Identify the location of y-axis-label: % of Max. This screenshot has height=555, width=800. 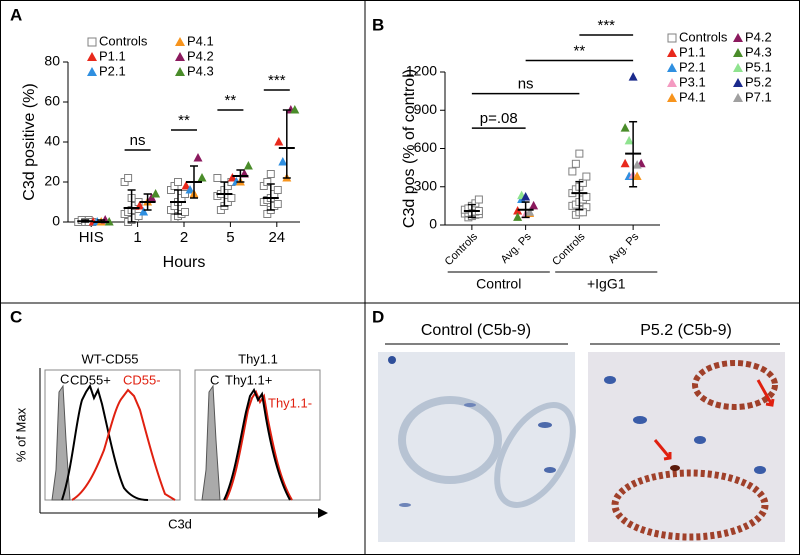
(20, 434).